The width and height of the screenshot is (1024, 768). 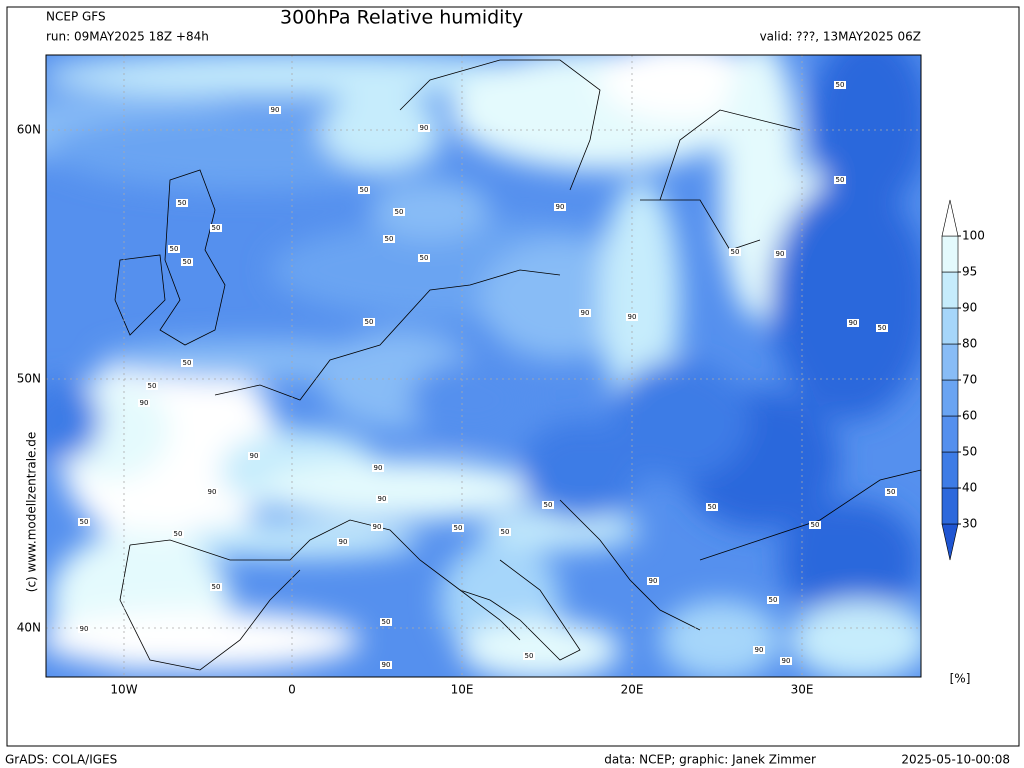 I want to click on footer-right: 2025-05-10-00:08, so click(x=955, y=760).